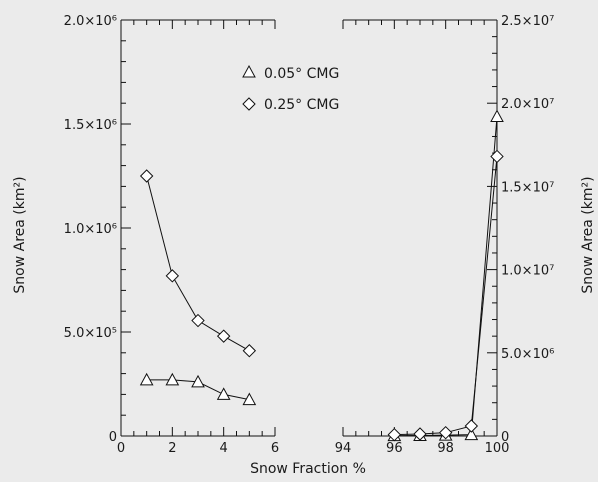 This screenshot has width=598, height=482. Describe the element at coordinates (343, 448) in the screenshot. I see `right-x-tick-label: 94` at that location.